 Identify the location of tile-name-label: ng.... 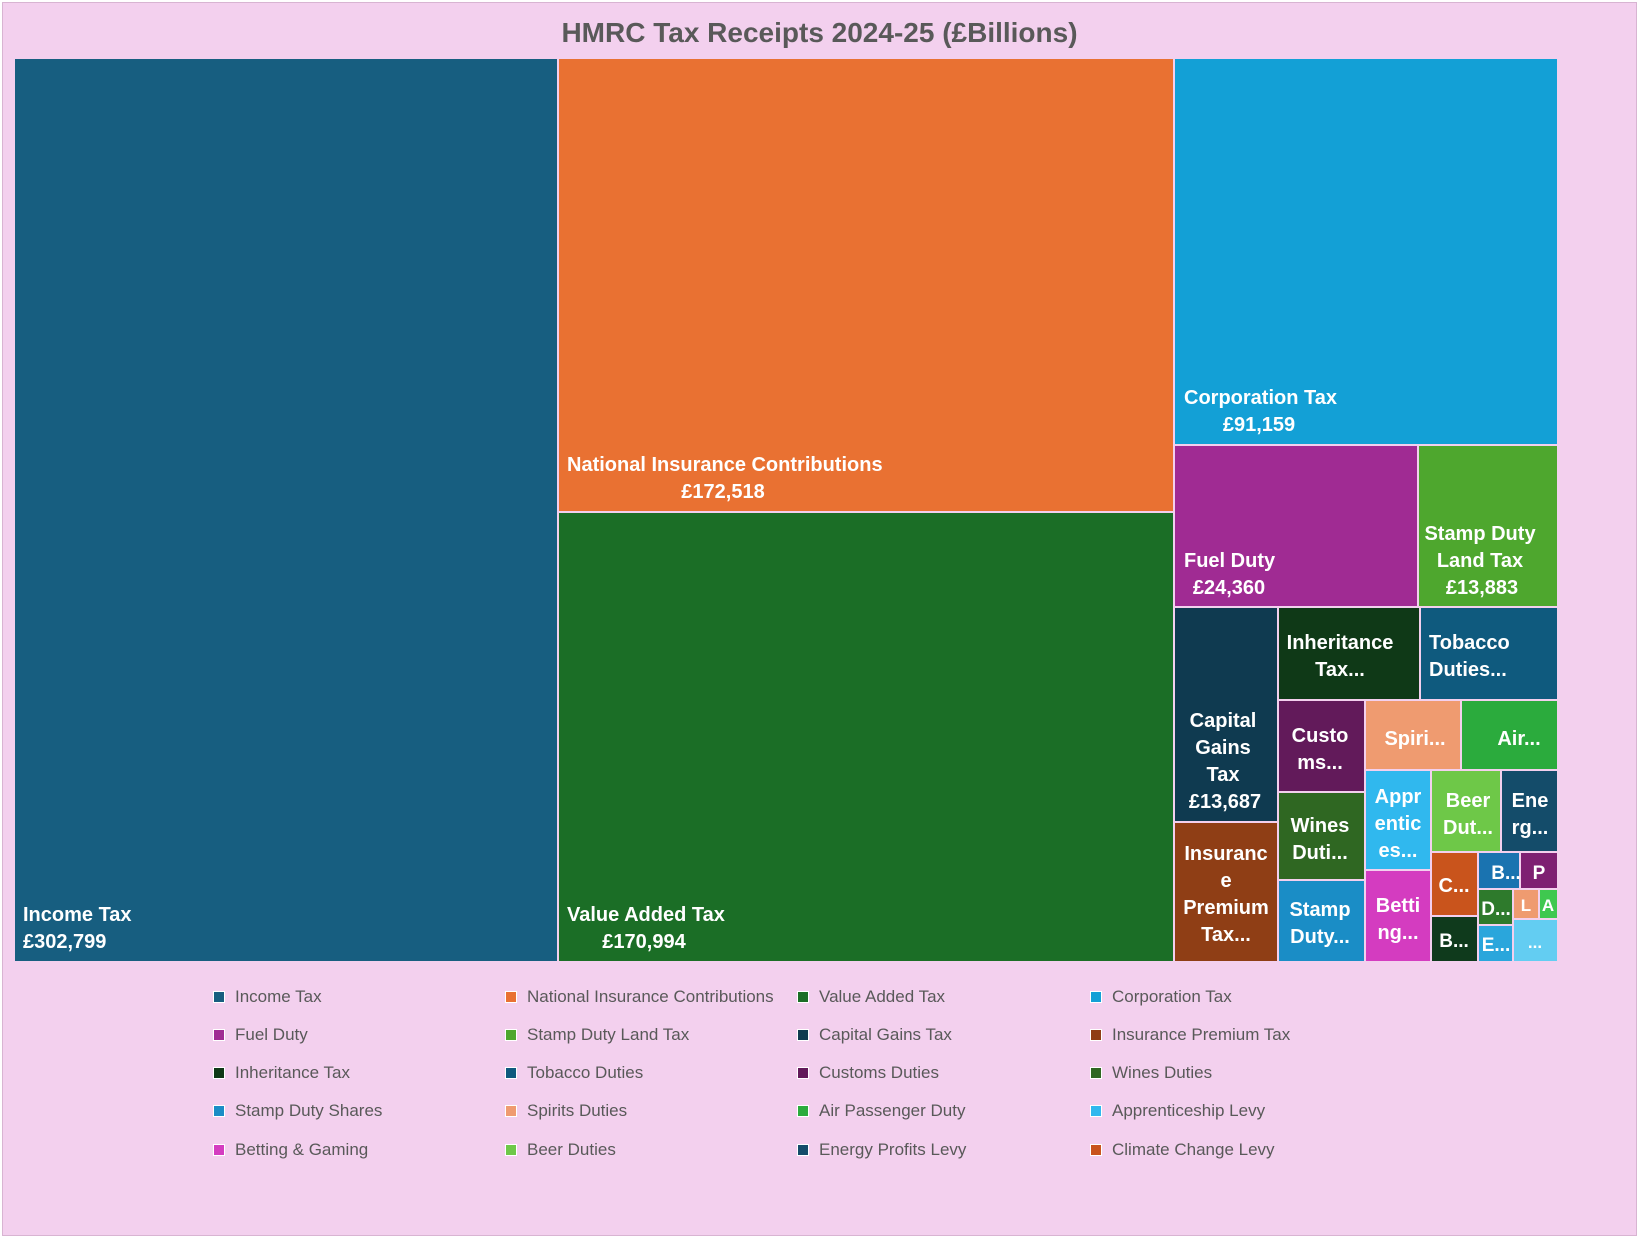
(1397, 933).